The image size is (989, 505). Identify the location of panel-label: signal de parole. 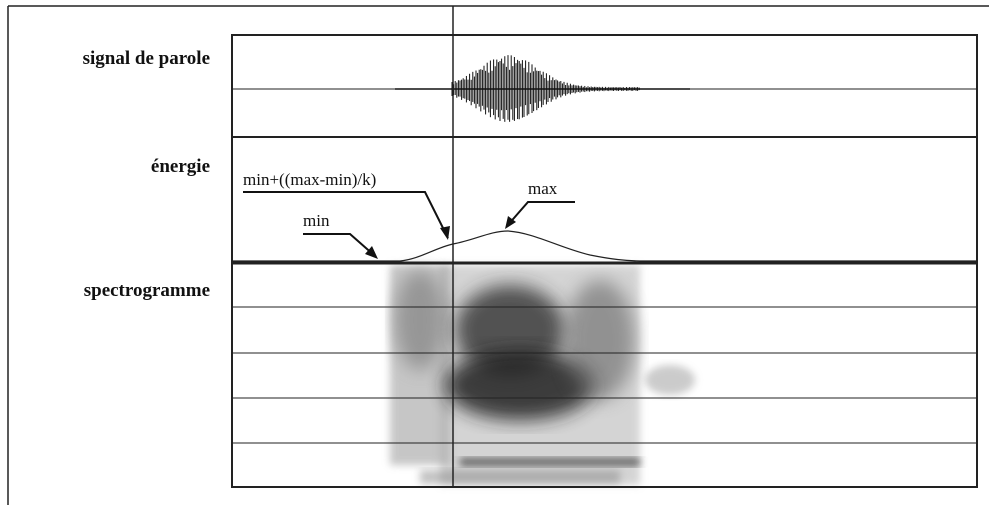
(146, 58).